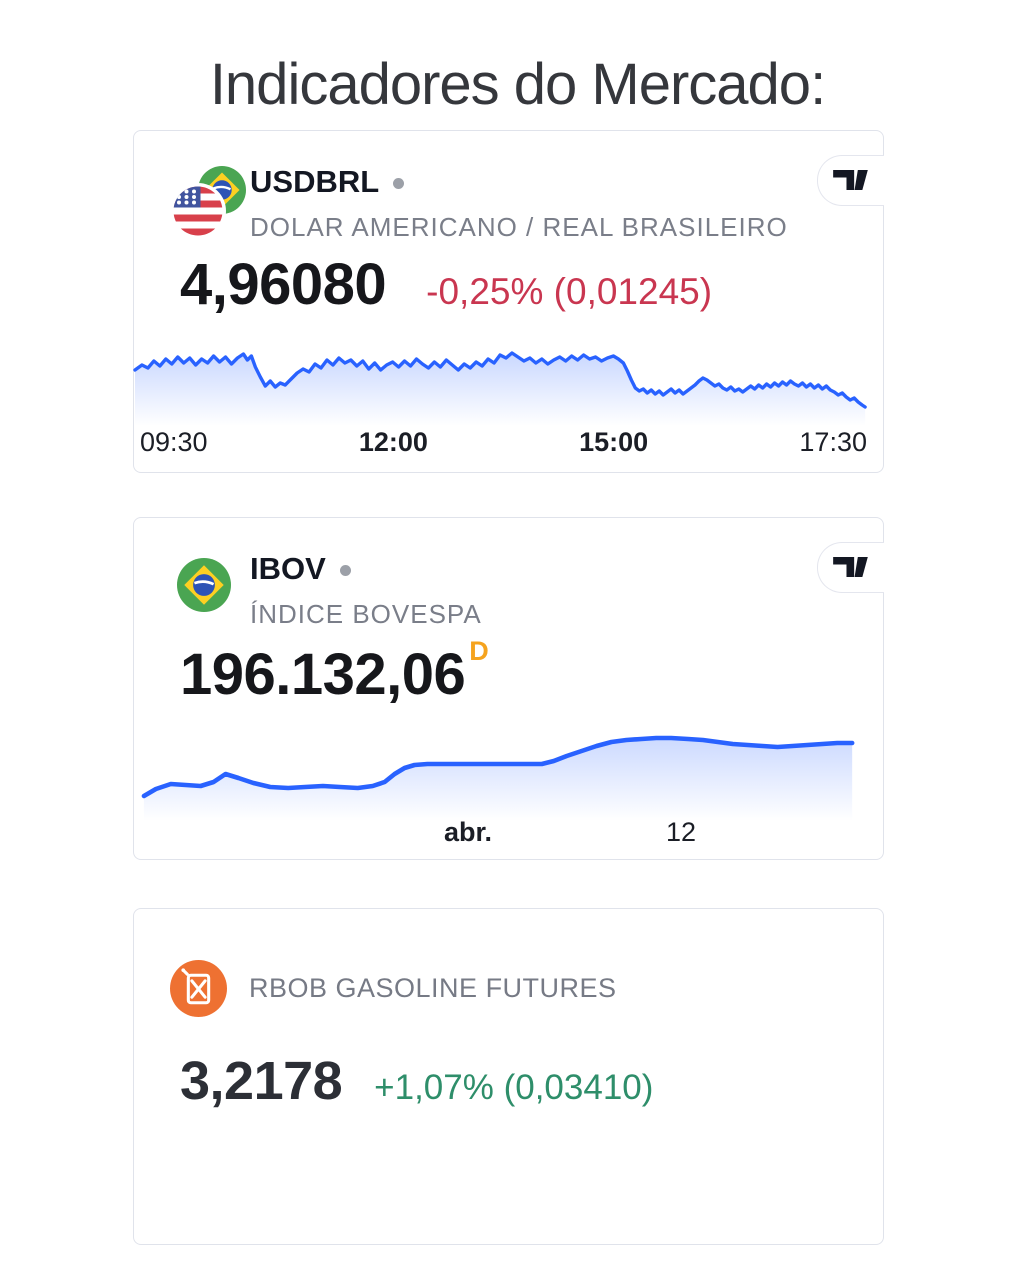  Describe the element at coordinates (288, 568) in the screenshot. I see `symbol-name: IBOV` at that location.